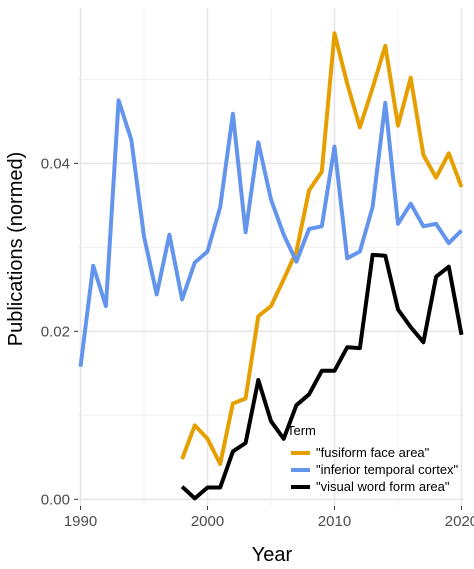 The height and width of the screenshot is (569, 474). Describe the element at coordinates (55, 163) in the screenshot. I see `y-tick-label: 0.04` at that location.